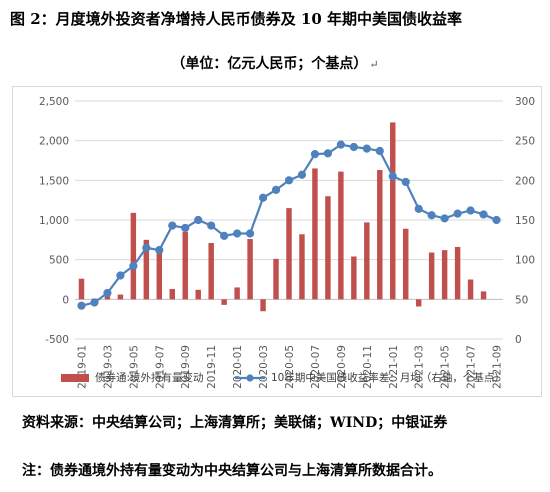 The width and height of the screenshot is (550, 492). What do you see at coordinates (232, 471) in the screenshot?
I see `footnote: 注：债券通境外持有量变动为中央结算公司与上海清算所数据合计。` at bounding box center [232, 471].